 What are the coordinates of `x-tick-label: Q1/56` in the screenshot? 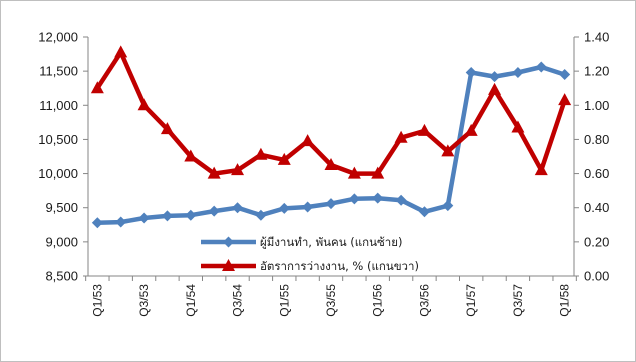 It's located at (378, 300).